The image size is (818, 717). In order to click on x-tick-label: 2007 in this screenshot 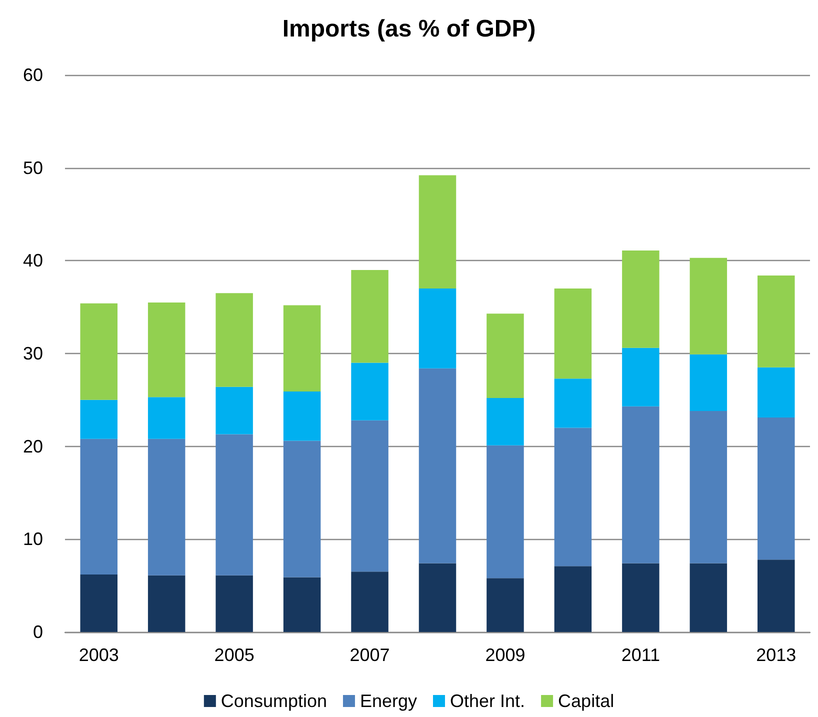, I will do `click(370, 655)`.